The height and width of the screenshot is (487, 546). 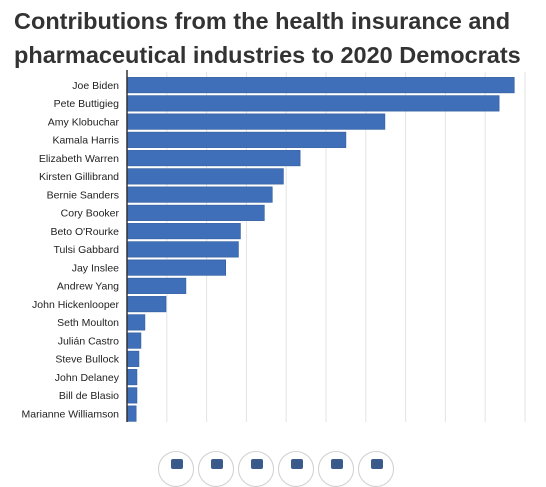 I want to click on category-label: John Delaney, so click(x=87, y=378).